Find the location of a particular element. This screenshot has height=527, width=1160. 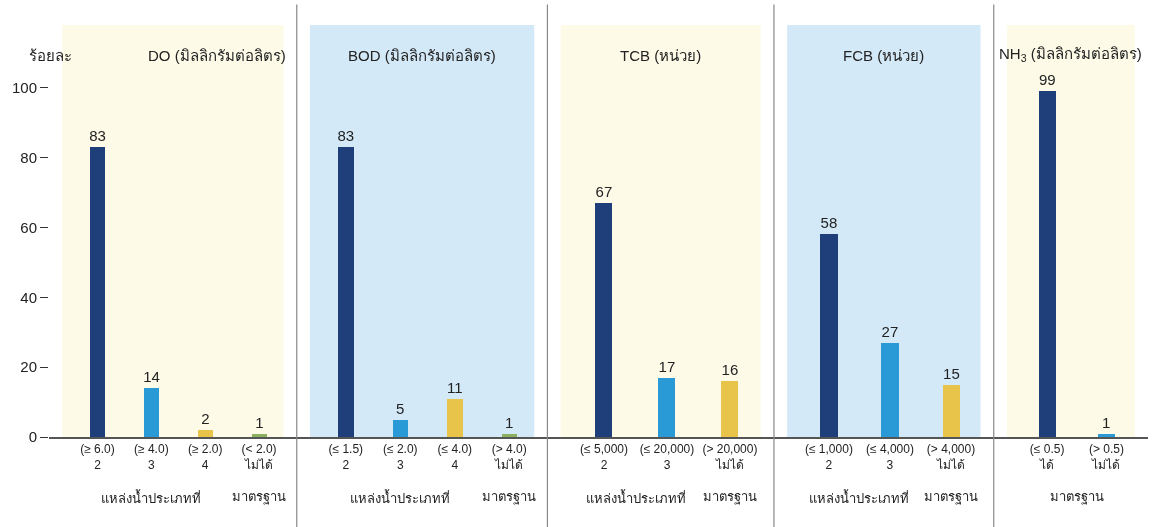

x-tick-label: (≤ 1.5) 2 is located at coordinates (346, 457).